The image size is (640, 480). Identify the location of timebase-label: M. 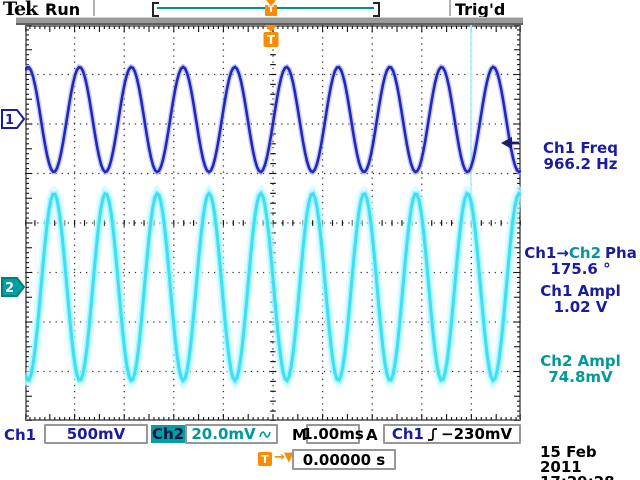
(299, 435).